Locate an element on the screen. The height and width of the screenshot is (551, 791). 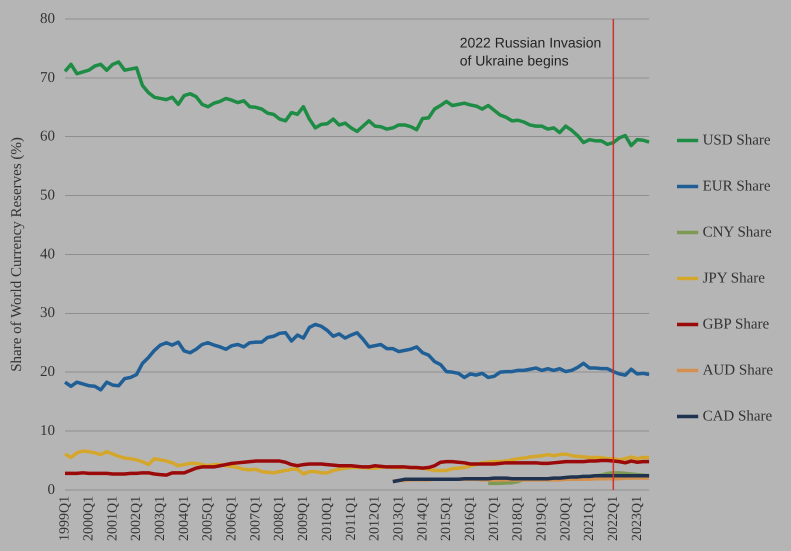
x-tick-label: 2009Q1 is located at coordinates (304, 519).